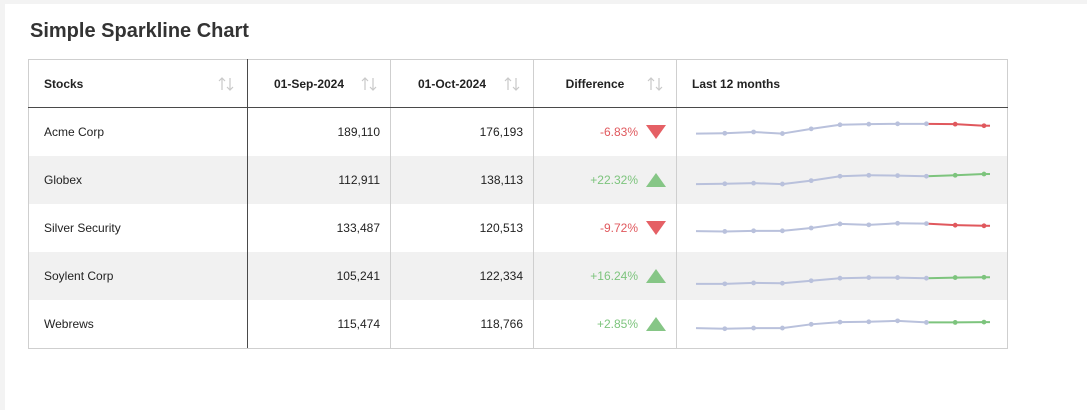 This screenshot has width=1087, height=410. Describe the element at coordinates (452, 83) in the screenshot. I see `column-label: 01-Oct-2024` at that location.